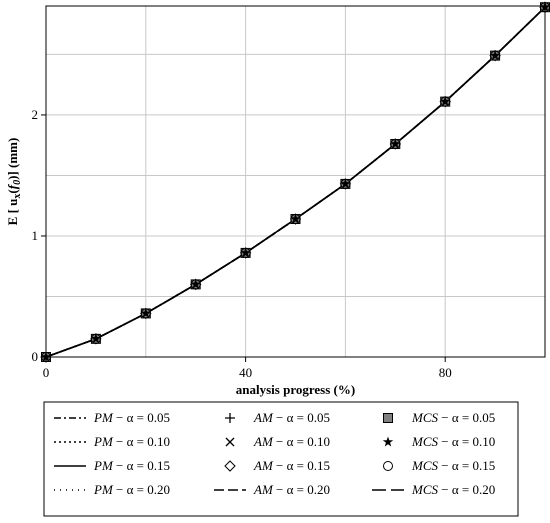  I want to click on legend-label: AM − α = 0.10, so click(291, 441).